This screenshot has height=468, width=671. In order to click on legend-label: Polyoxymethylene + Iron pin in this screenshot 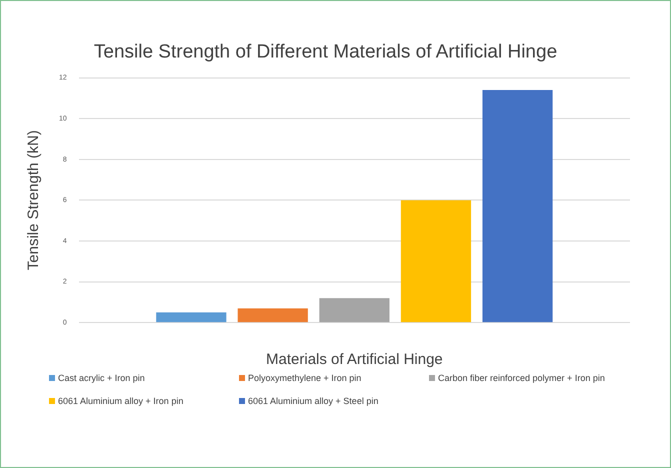, I will do `click(305, 378)`.